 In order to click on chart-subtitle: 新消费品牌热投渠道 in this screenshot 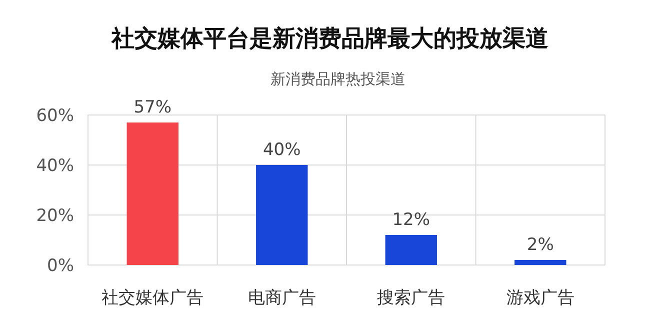, I will do `click(338, 79)`.